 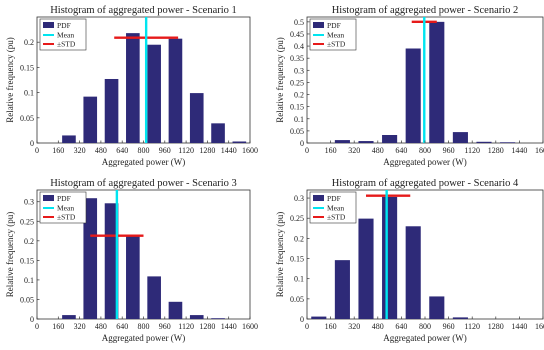 What do you see at coordinates (297, 58) in the screenshot?
I see `y-tick-label: 0.35` at bounding box center [297, 58].